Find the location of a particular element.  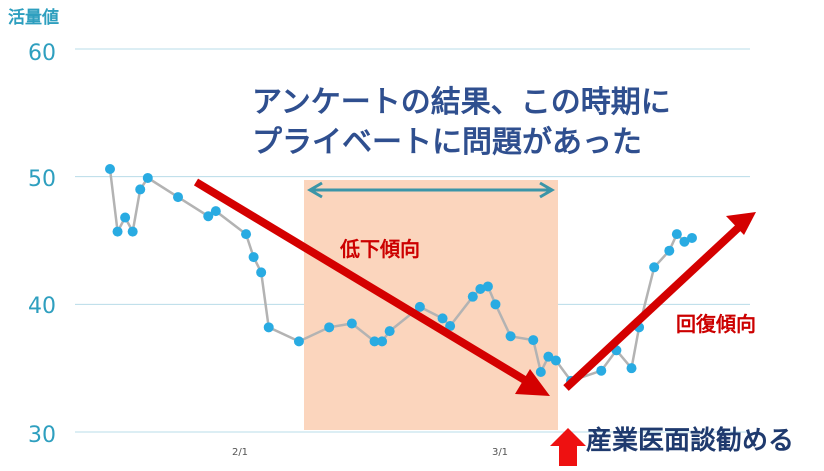

y-tick-label: 30 is located at coordinates (42, 435).